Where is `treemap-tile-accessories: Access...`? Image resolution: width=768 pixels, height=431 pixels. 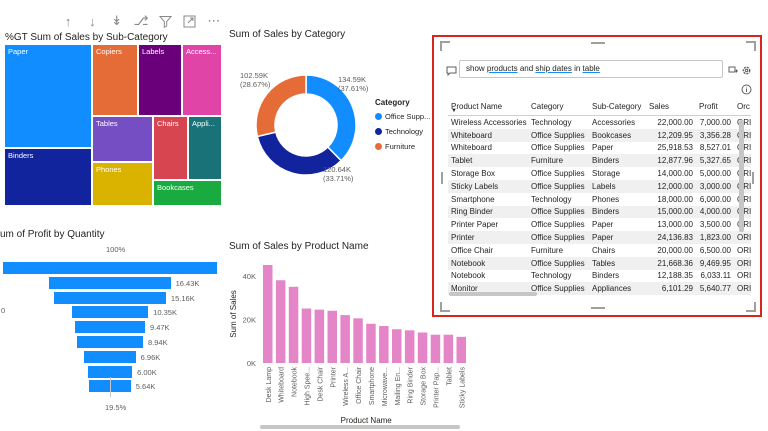
treemap-tile-accessories: Access... is located at coordinates (202, 80).